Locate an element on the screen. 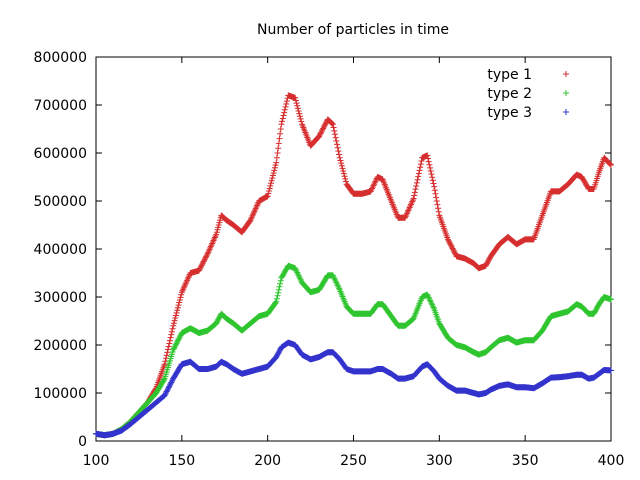 This screenshot has width=640, height=480. legend: type 1 type 2 type 3 is located at coordinates (528, 94).